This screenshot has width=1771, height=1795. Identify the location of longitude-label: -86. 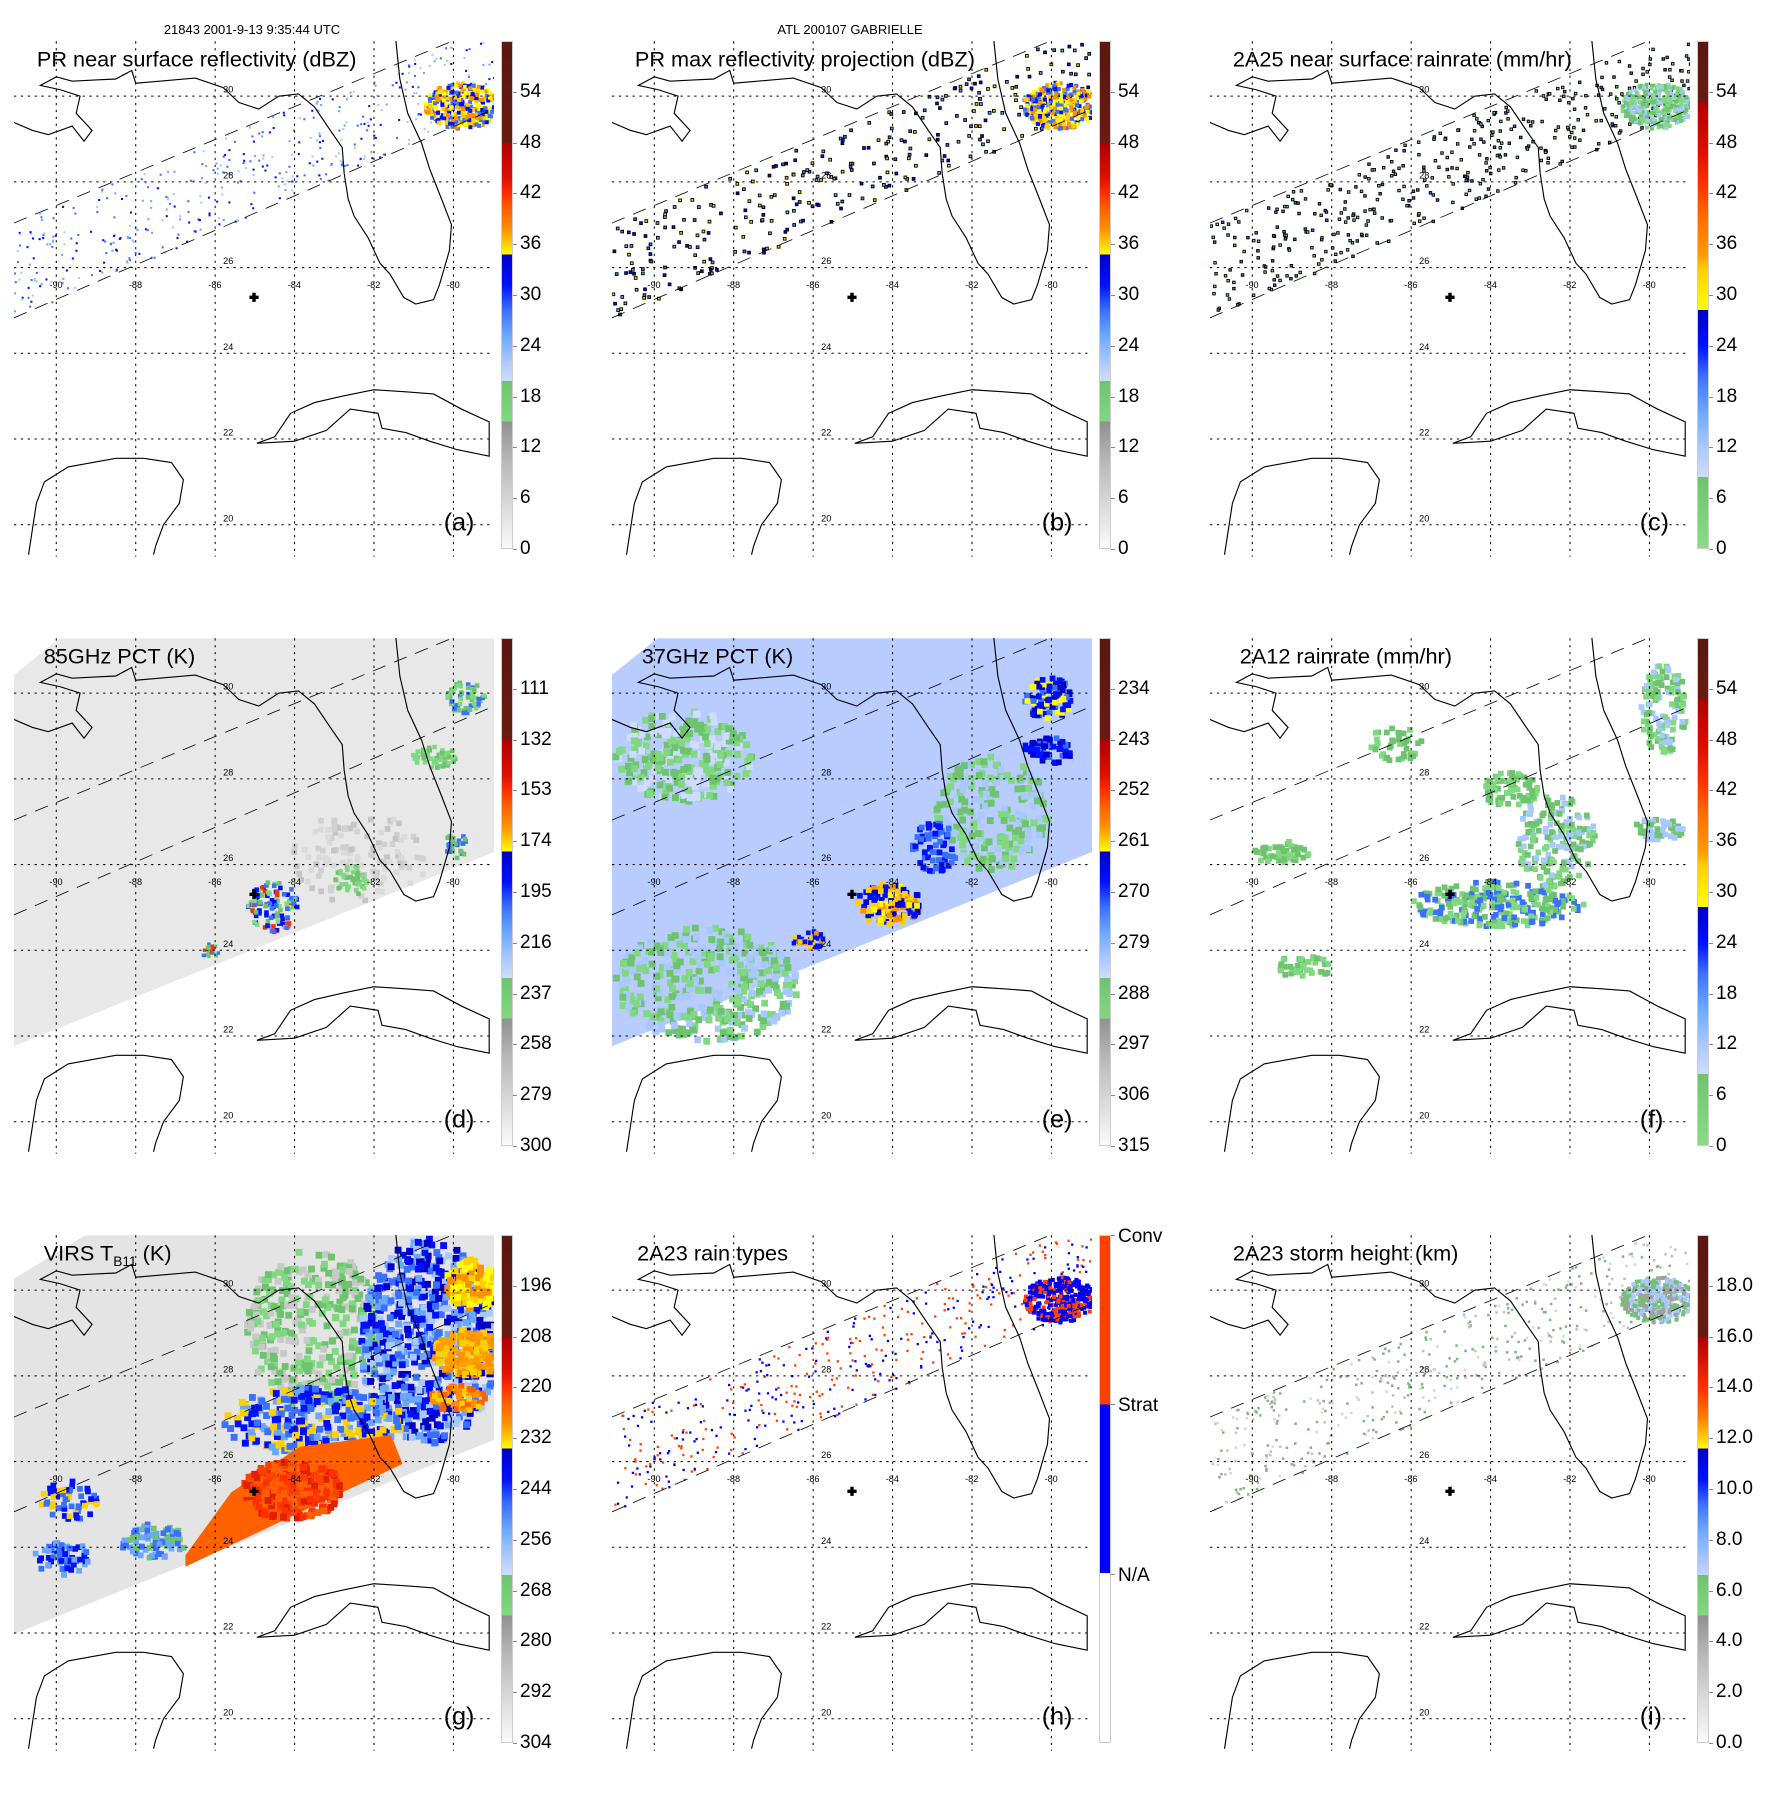
(812, 882).